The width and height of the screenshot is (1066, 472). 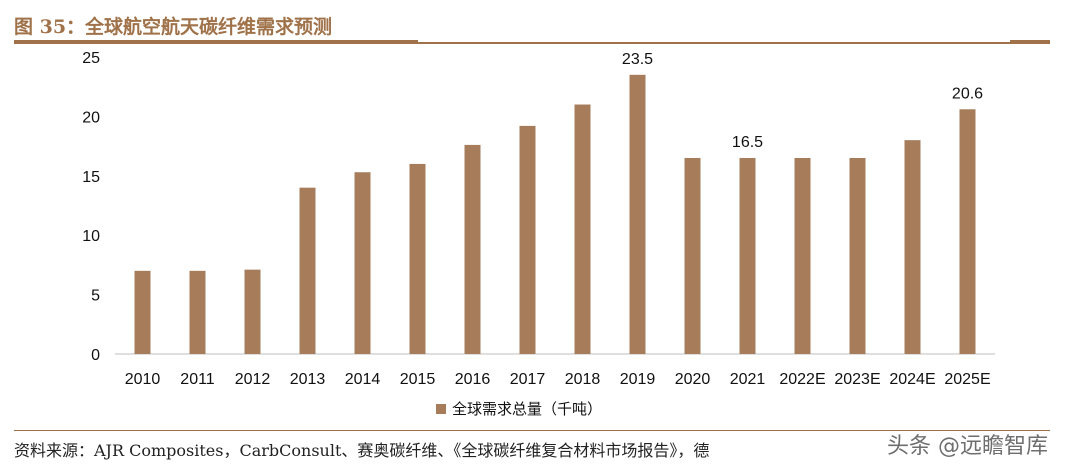 What do you see at coordinates (637, 59) in the screenshot?
I see `data-label-2019: 23.5` at bounding box center [637, 59].